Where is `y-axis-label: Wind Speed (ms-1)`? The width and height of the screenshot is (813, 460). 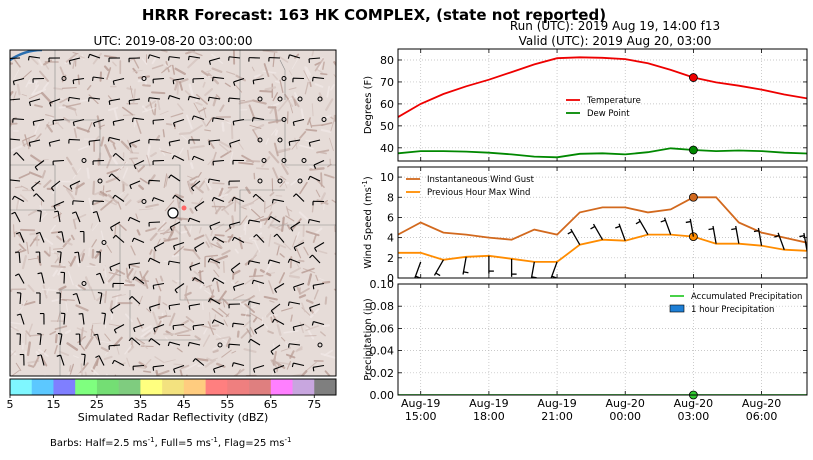
y-axis-label: Wind Speed (ms-1) is located at coordinates (367, 222).